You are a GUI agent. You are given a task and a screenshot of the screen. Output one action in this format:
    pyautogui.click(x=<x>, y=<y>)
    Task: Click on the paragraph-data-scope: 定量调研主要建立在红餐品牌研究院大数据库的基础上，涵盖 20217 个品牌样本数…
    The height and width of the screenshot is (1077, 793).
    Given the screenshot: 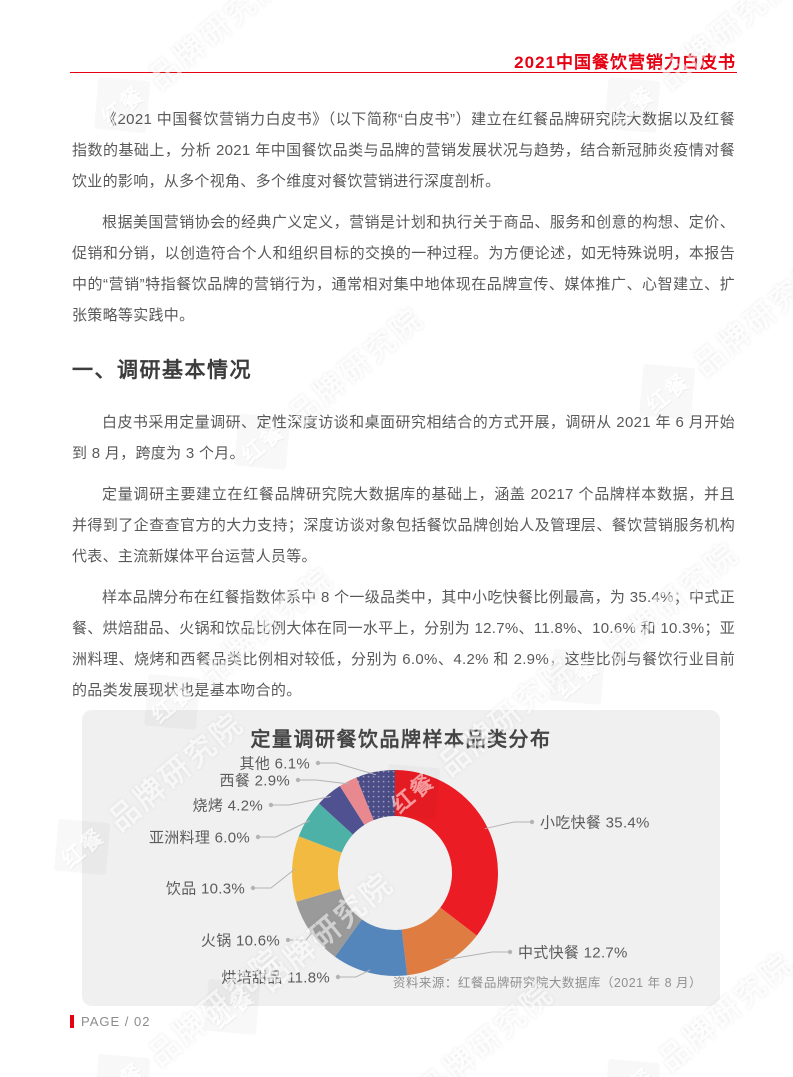 What is the action you would take?
    pyautogui.click(x=403, y=525)
    